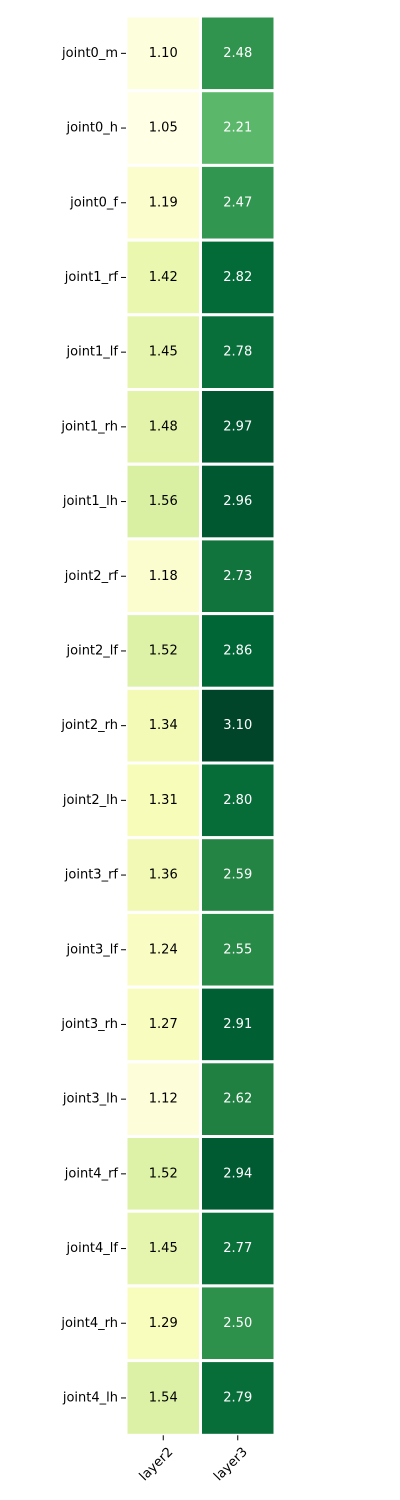 The image size is (400, 1500). I want to click on heatmap-cell-joint3_rf-layer3, so click(238, 875).